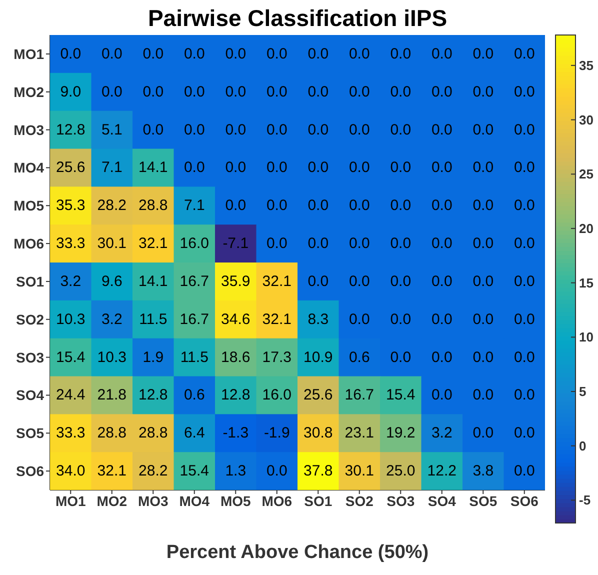 Image resolution: width=598 pixels, height=575 pixels. I want to click on y-tick-label: MO4, so click(29, 168).